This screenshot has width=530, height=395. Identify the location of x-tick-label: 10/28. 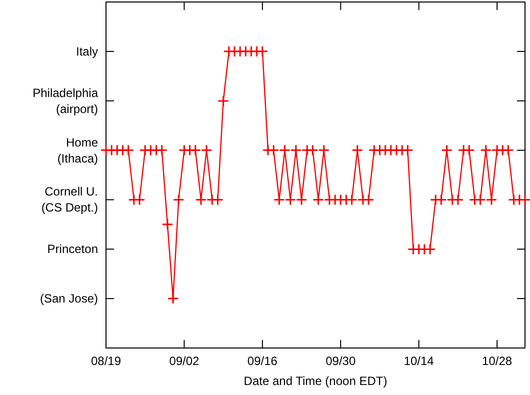
(497, 361).